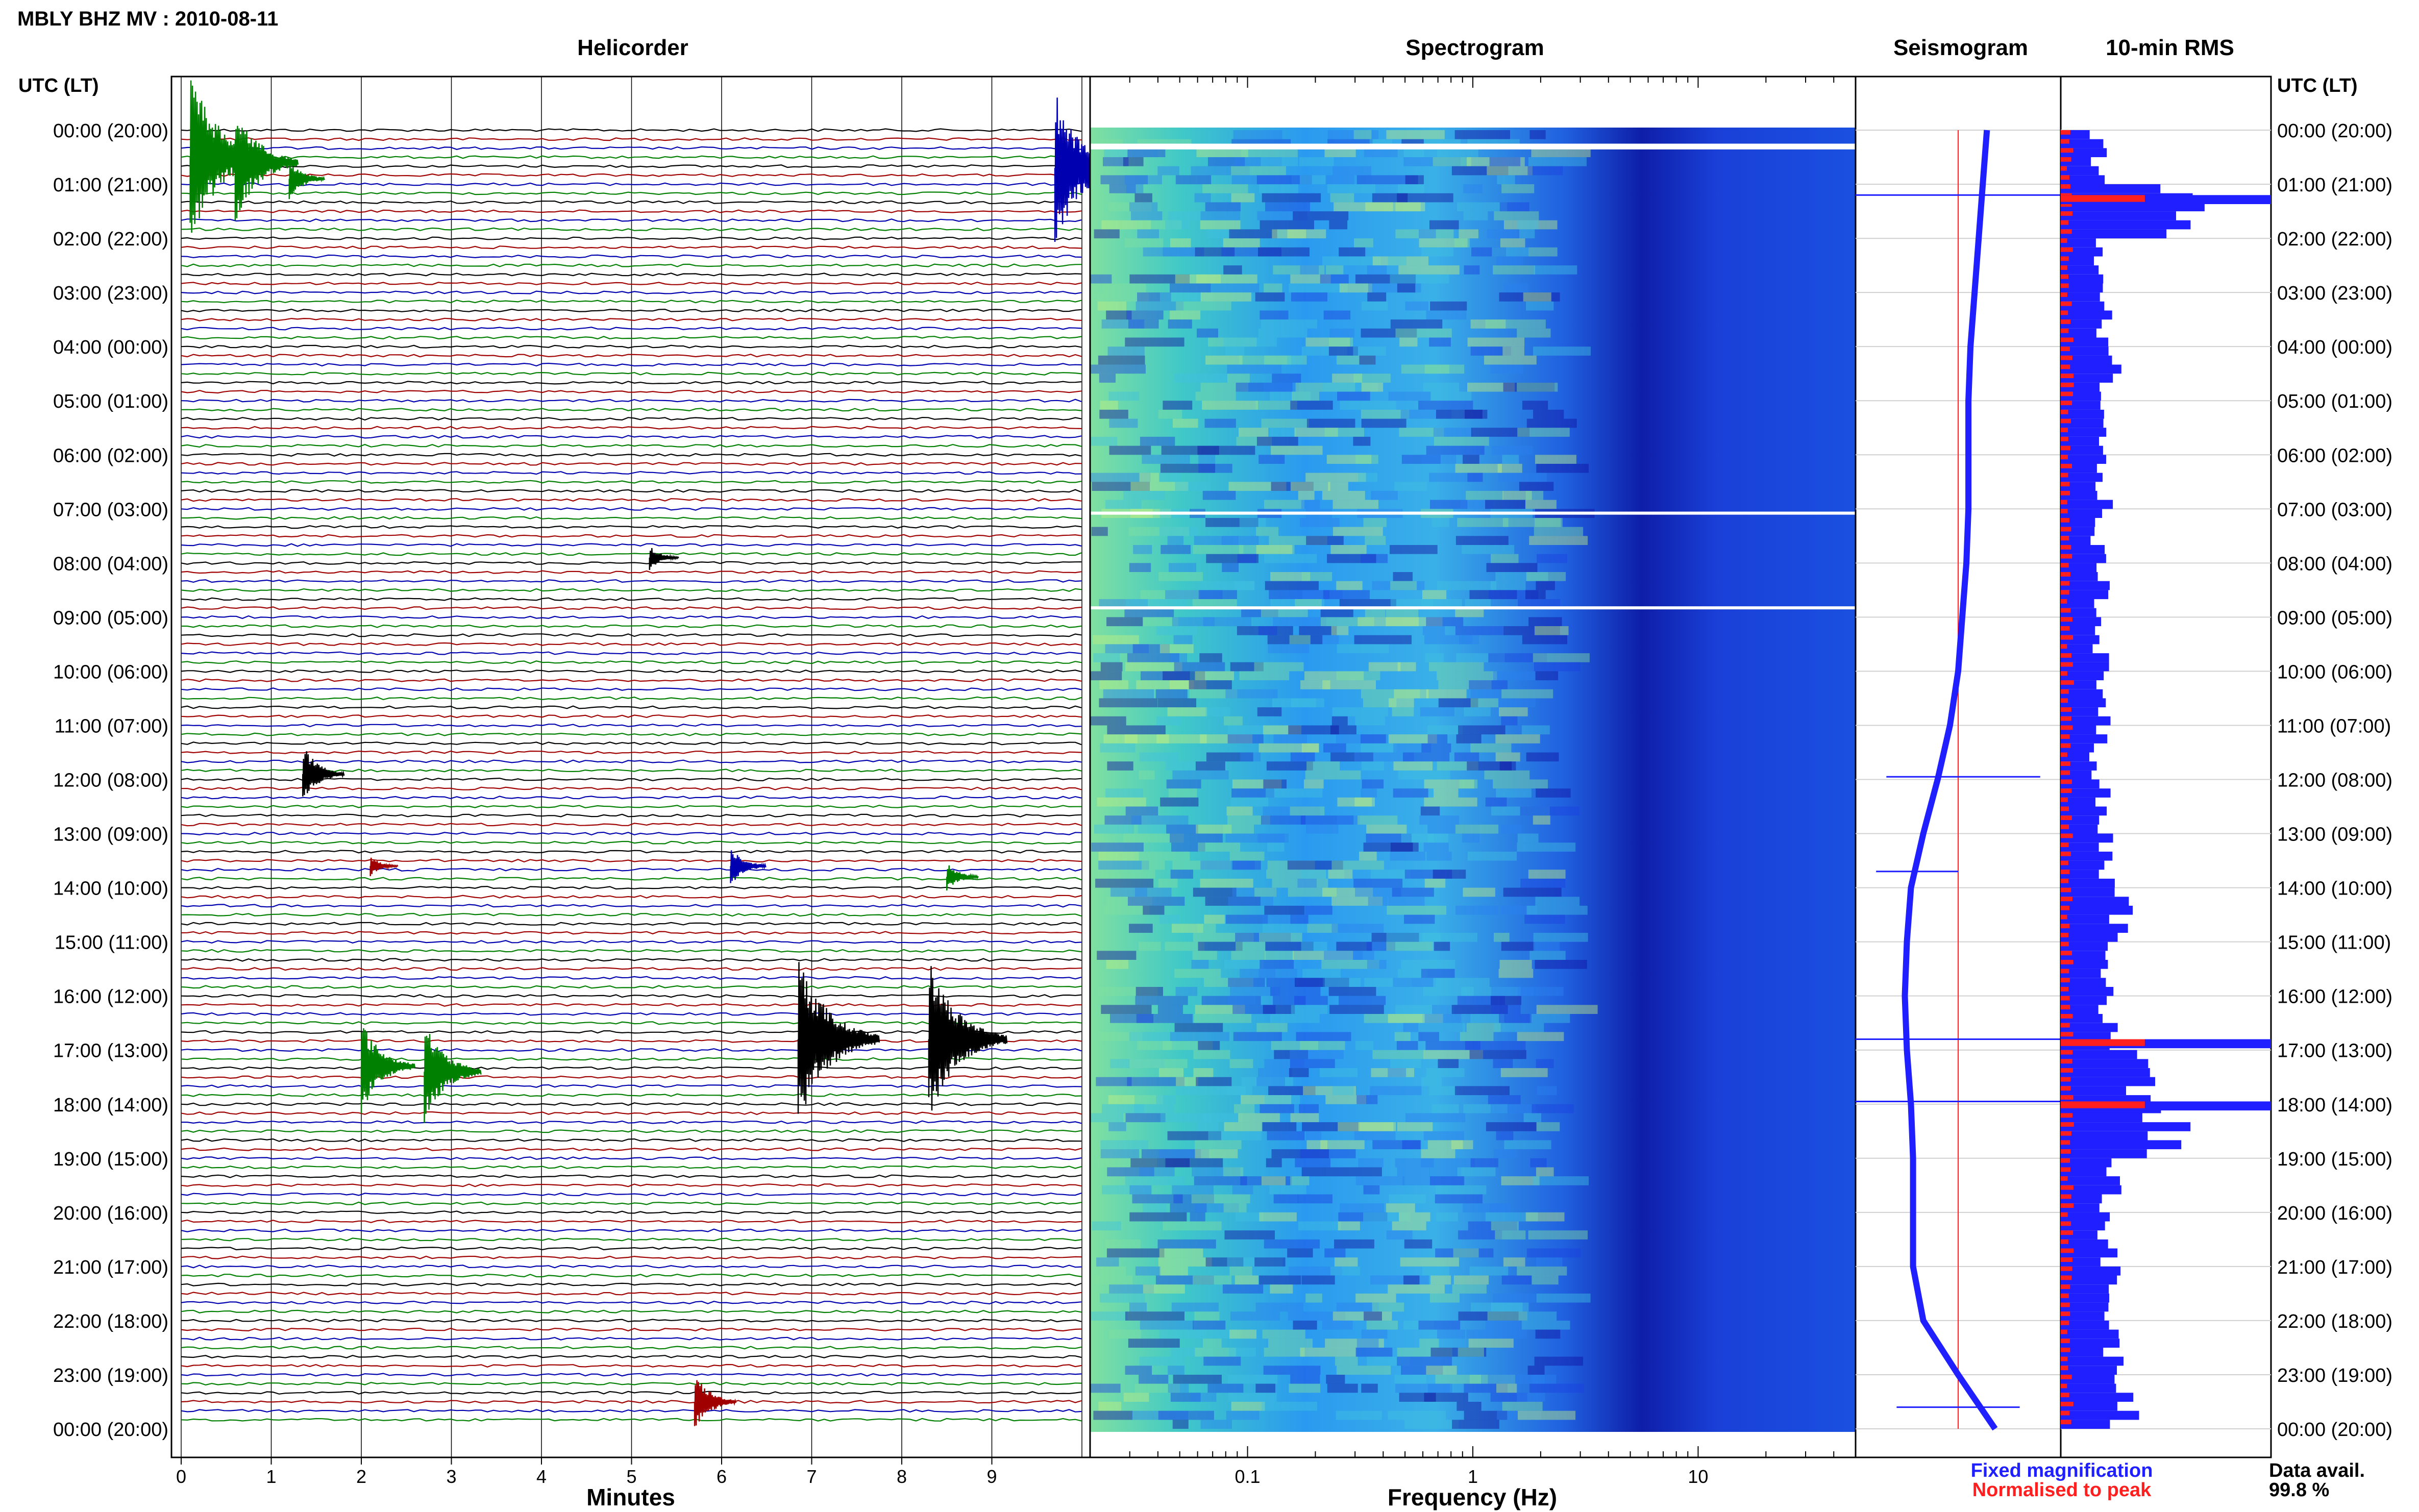 This screenshot has width=2419, height=1512. I want to click on time-label-left: 03:00 (23:00), so click(110, 293).